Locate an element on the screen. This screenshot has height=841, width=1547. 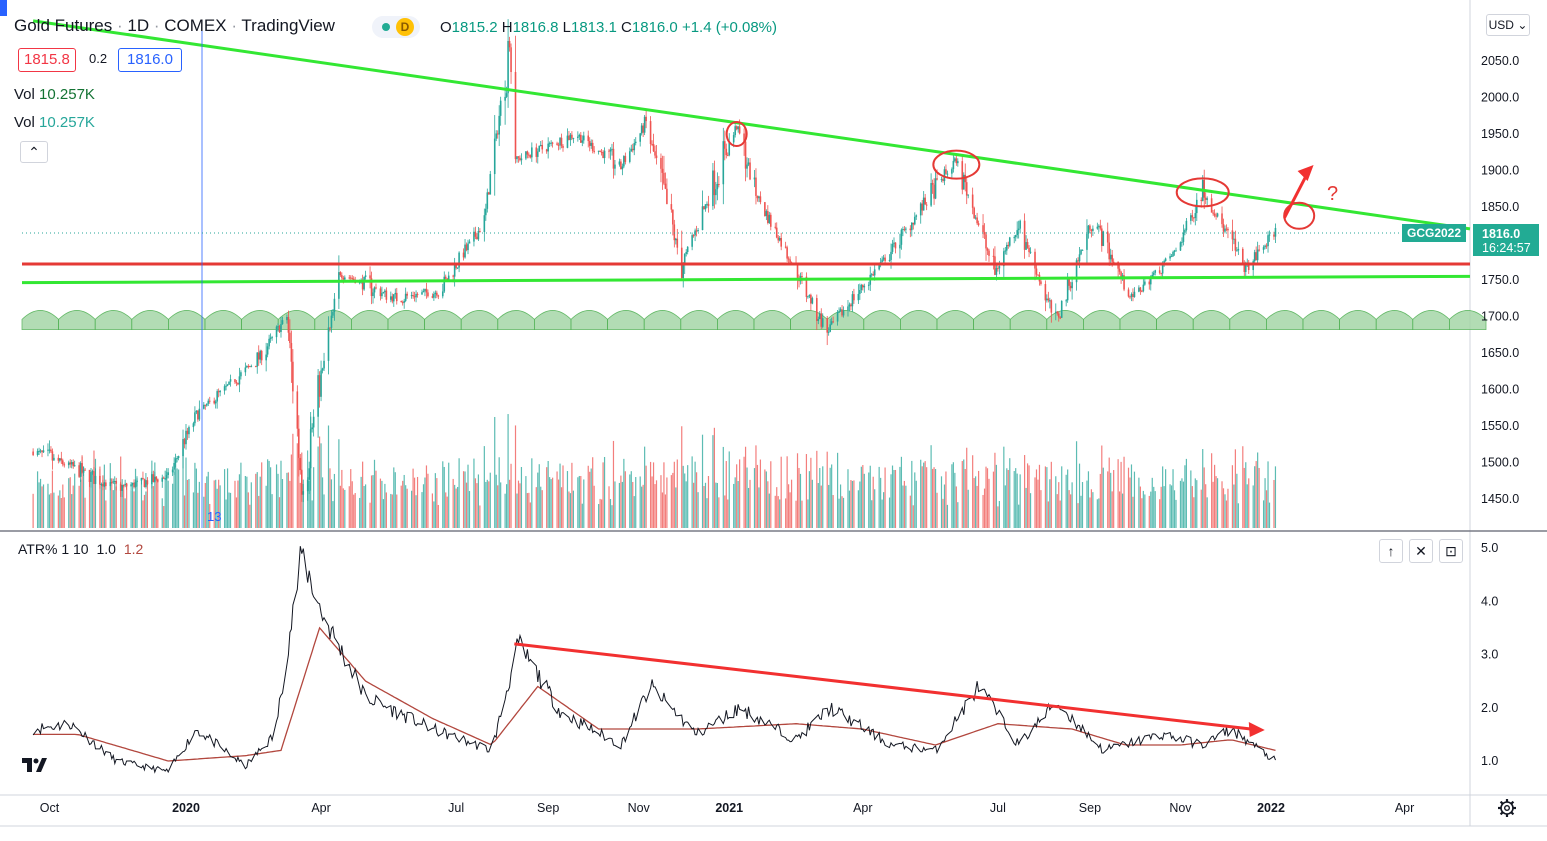
collapse-legend-button: ⌃ is located at coordinates (34, 152).